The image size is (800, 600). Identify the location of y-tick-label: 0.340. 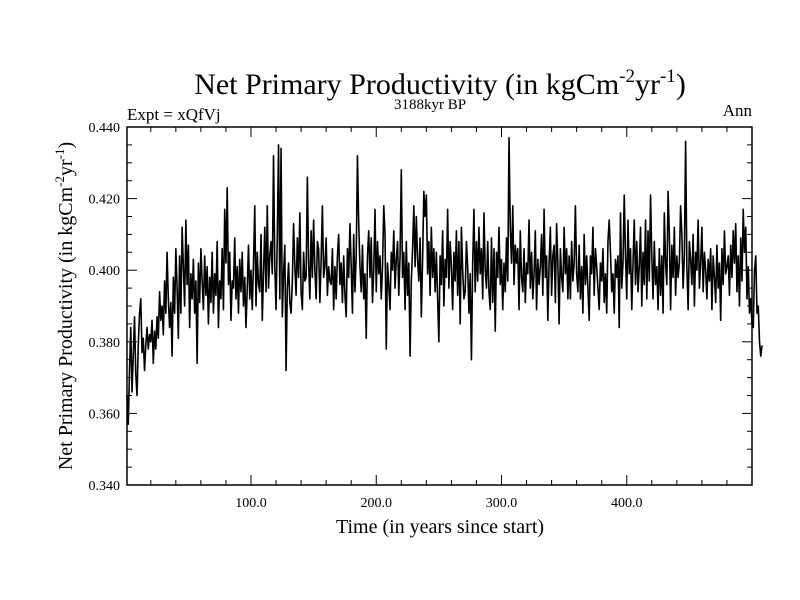
(105, 486).